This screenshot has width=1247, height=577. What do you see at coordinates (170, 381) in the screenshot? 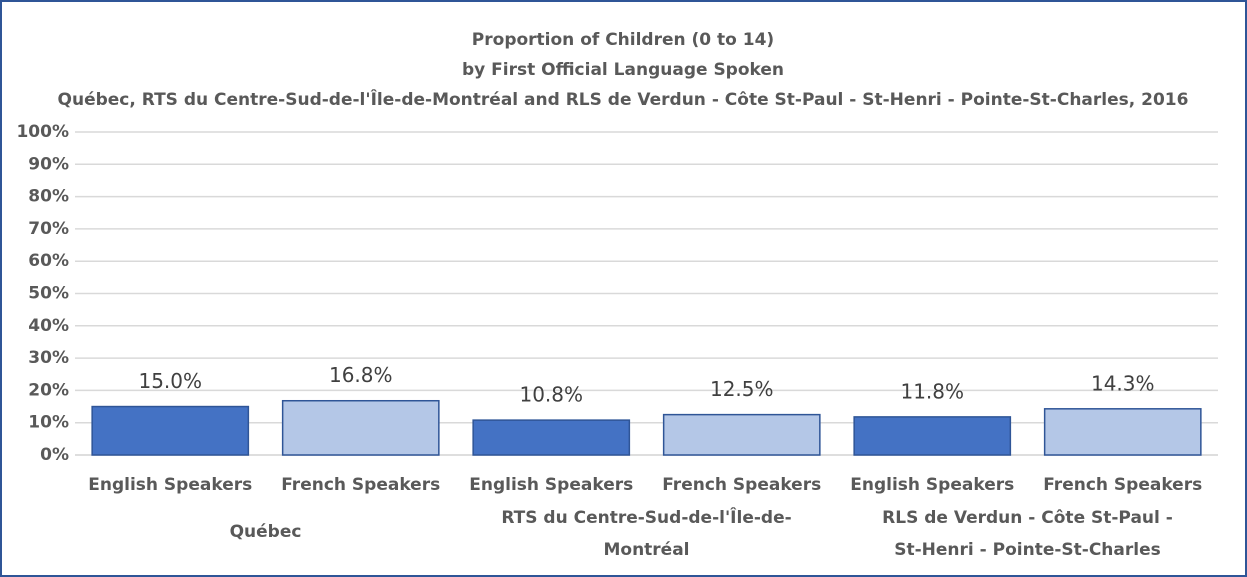
I see `data-label: 15.0%` at bounding box center [170, 381].